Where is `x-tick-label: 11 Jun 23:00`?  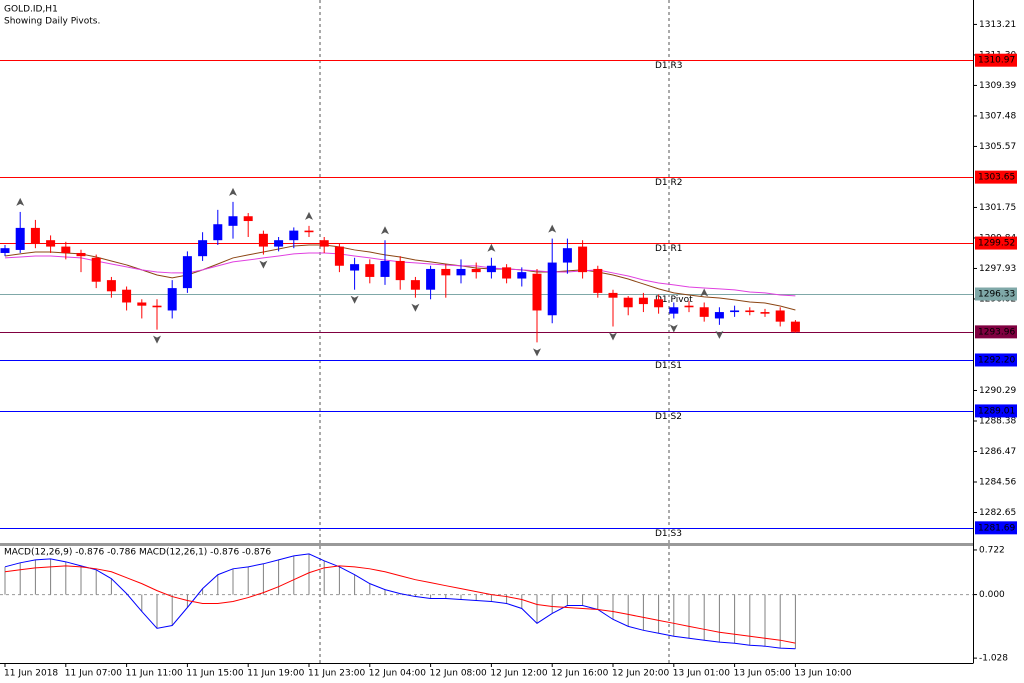
x-tick-label: 11 Jun 23:00 is located at coordinates (336, 674).